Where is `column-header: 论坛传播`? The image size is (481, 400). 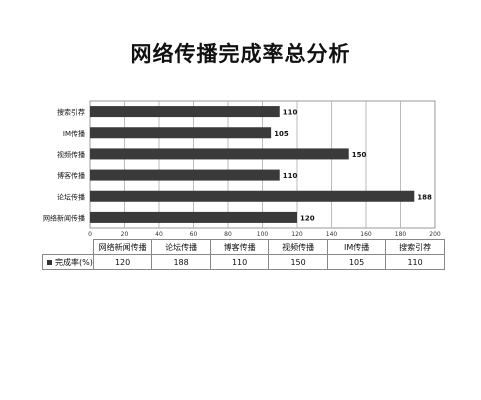
column-header: 论坛传播 is located at coordinates (181, 247).